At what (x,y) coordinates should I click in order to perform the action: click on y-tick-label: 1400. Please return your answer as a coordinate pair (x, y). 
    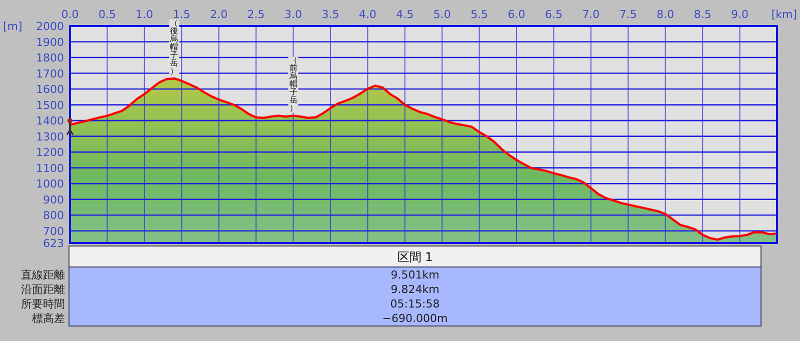
    Looking at the image, I should click on (50, 121).